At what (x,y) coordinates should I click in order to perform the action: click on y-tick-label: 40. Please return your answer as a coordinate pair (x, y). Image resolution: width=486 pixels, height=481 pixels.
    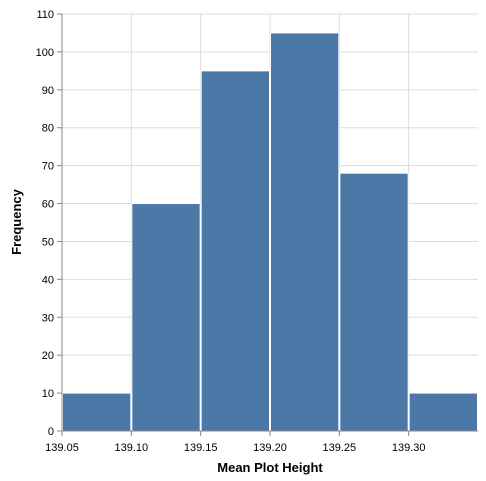
    Looking at the image, I should click on (48, 280).